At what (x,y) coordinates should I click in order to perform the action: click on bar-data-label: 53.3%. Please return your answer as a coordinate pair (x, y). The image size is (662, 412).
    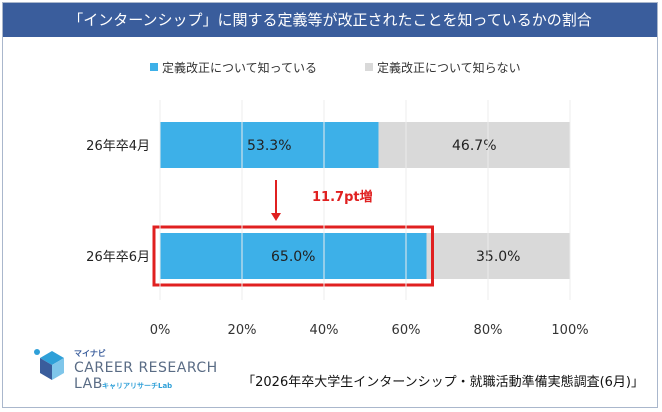
    Looking at the image, I should click on (269, 146).